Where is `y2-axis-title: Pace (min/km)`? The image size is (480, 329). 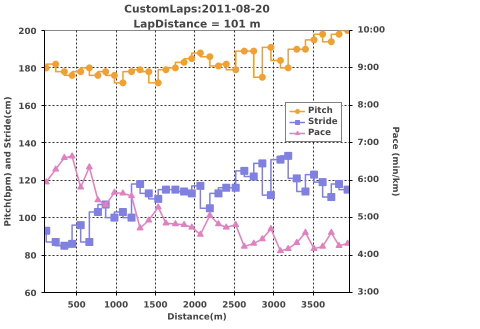
y2-axis-title: Pace (min/km) is located at coordinates (395, 161).